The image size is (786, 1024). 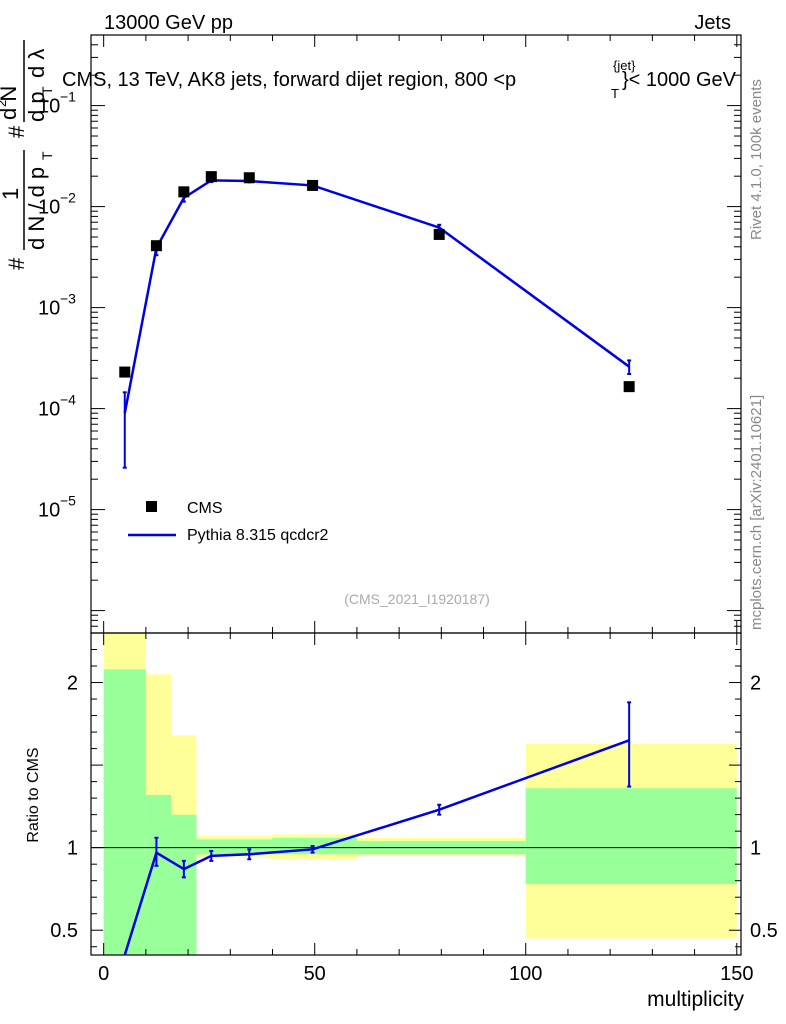 What do you see at coordinates (168, 23) in the screenshot?
I see `header-left: 13000 GeV pp` at bounding box center [168, 23].